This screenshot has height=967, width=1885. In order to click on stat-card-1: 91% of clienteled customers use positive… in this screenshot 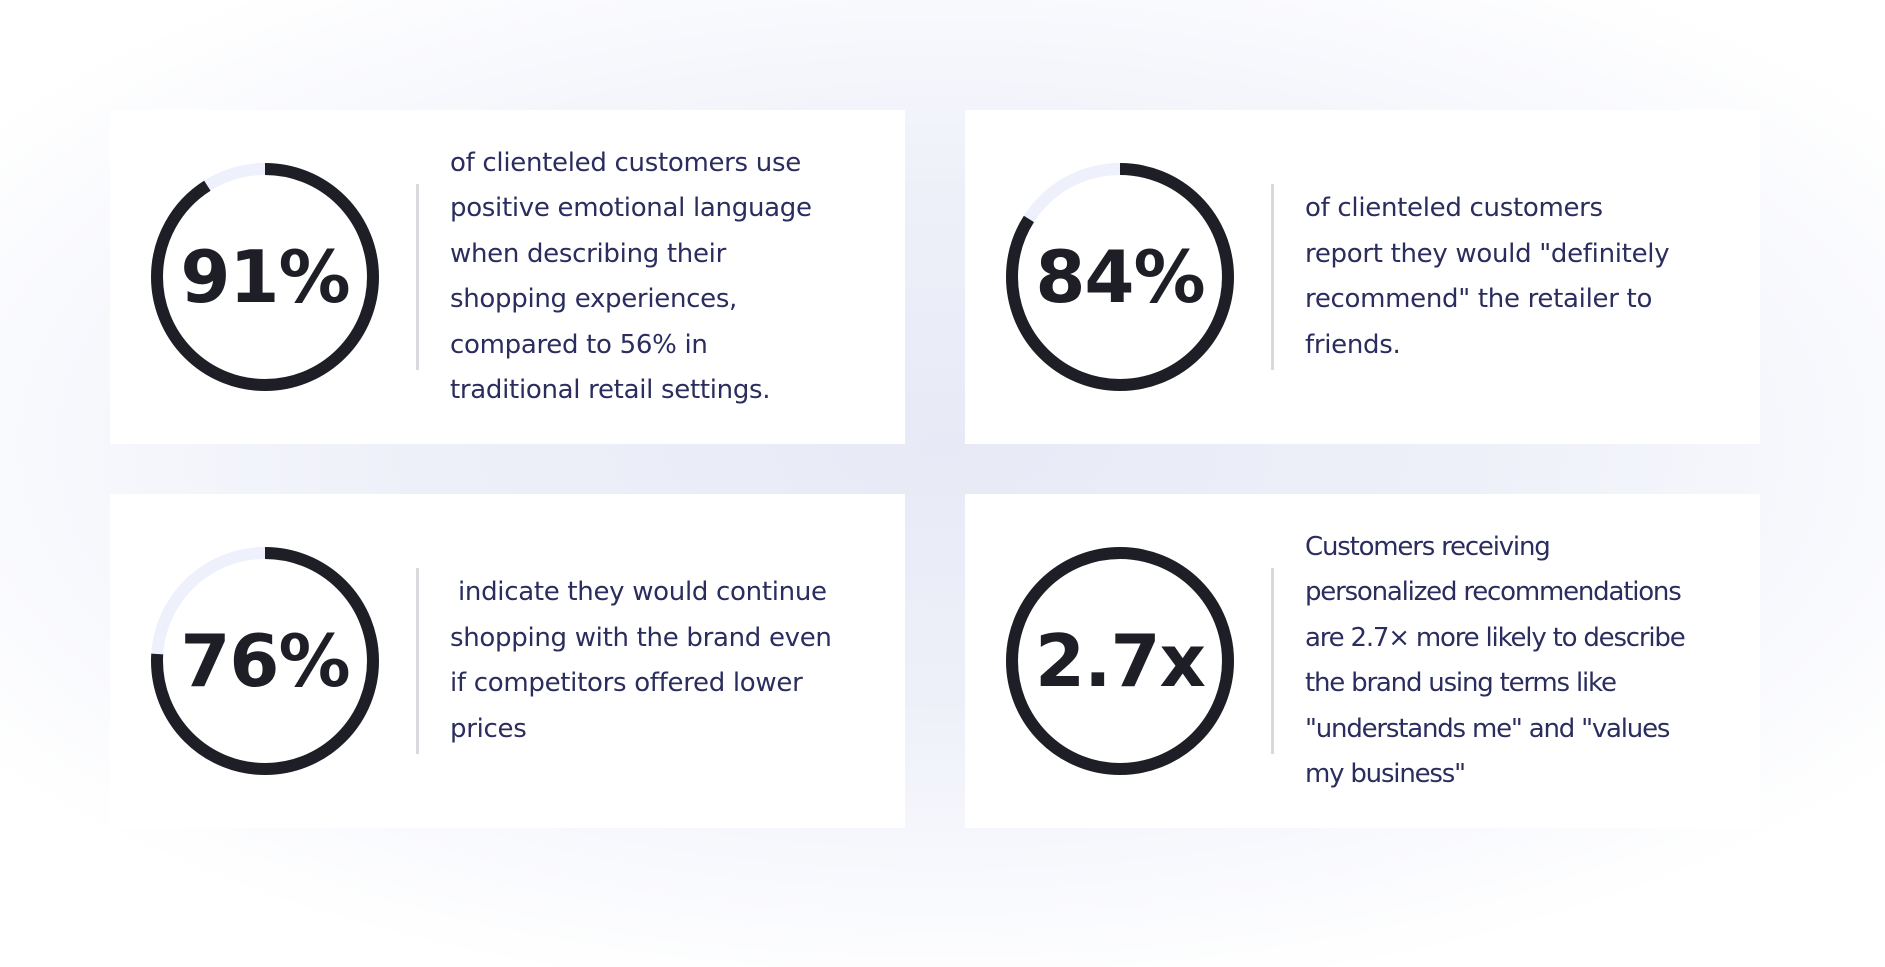, I will do `click(507, 277)`.